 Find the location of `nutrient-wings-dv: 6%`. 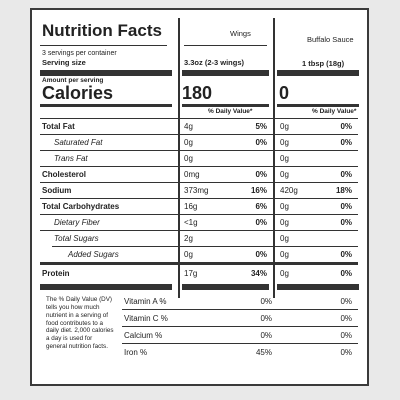

nutrient-wings-dv: 6% is located at coordinates (261, 206).